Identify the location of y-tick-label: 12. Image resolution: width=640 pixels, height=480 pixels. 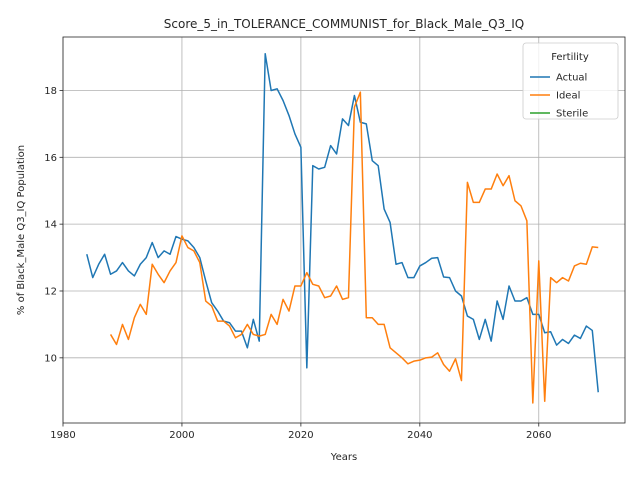
(50, 291).